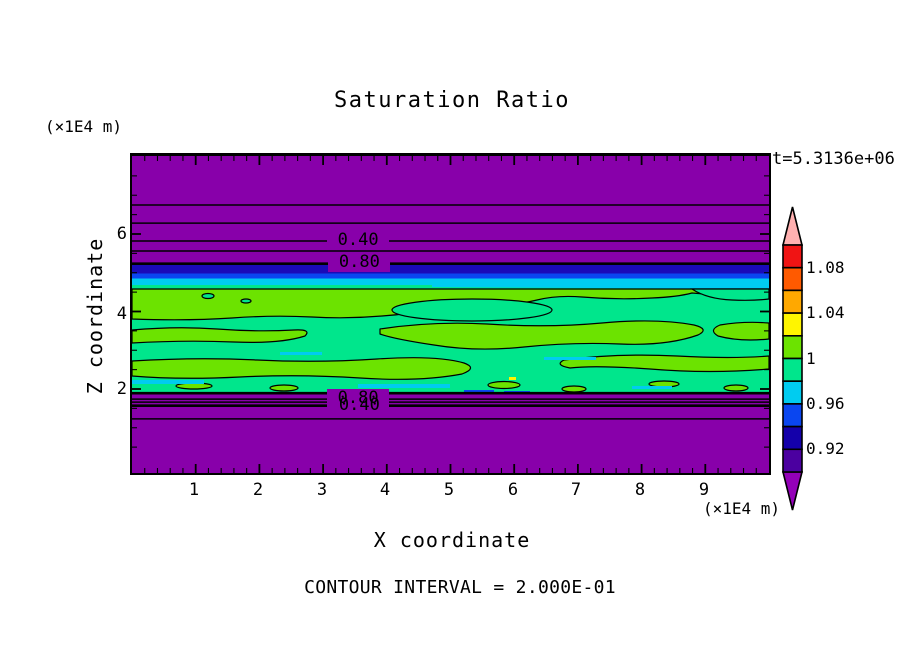 The image size is (904, 654). What do you see at coordinates (121, 389) in the screenshot?
I see `z-tick-label-2: 2` at bounding box center [121, 389].